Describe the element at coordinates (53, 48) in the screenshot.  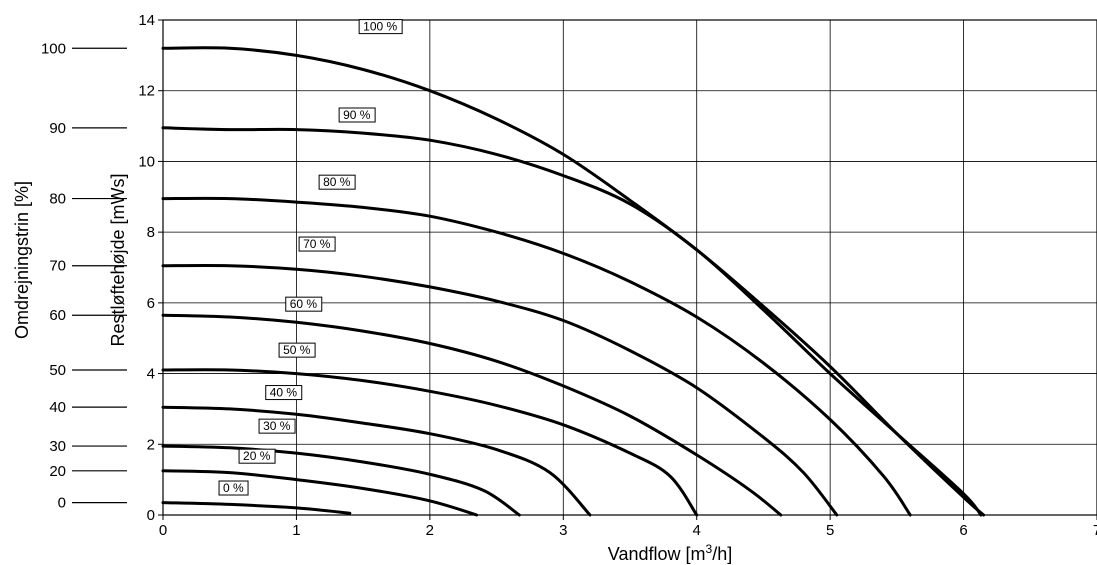
I see `speed-label-0: 100` at that location.